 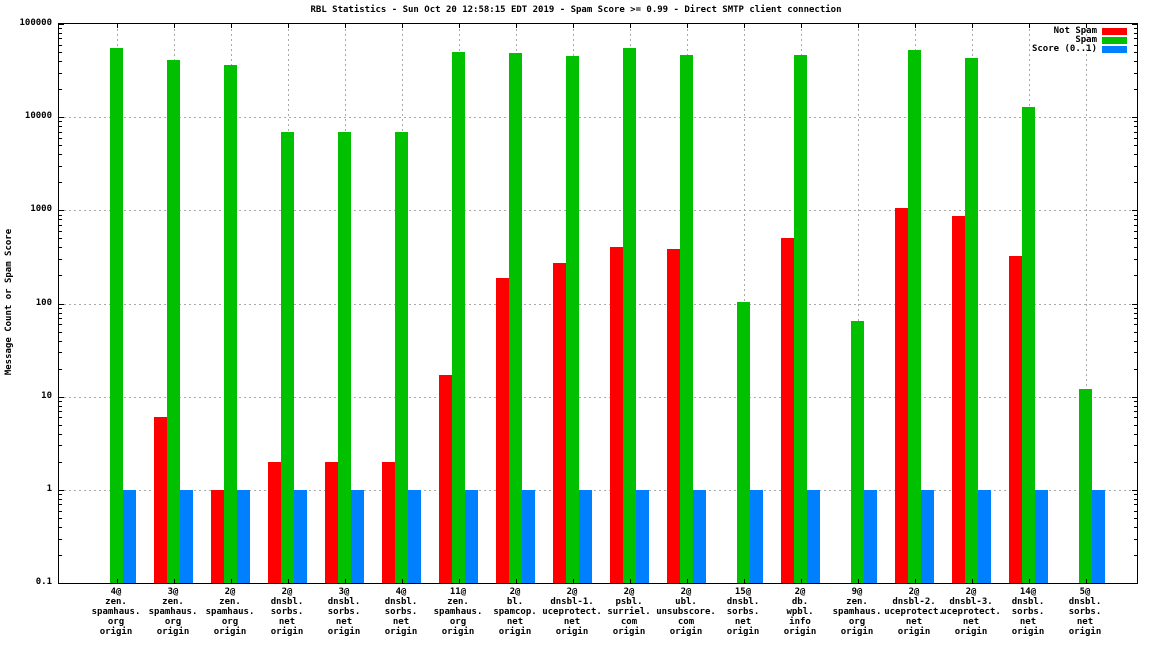 I want to click on x-tick-label: 4@ dnsbl. sorbs. net origin, so click(x=401, y=612).